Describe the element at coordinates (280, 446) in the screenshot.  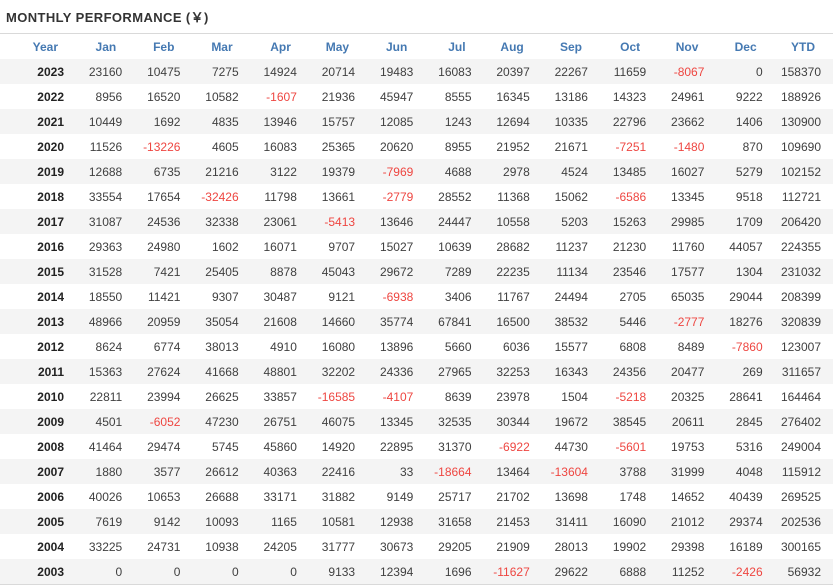
I see `cell-2008-apr: 45860` at that location.